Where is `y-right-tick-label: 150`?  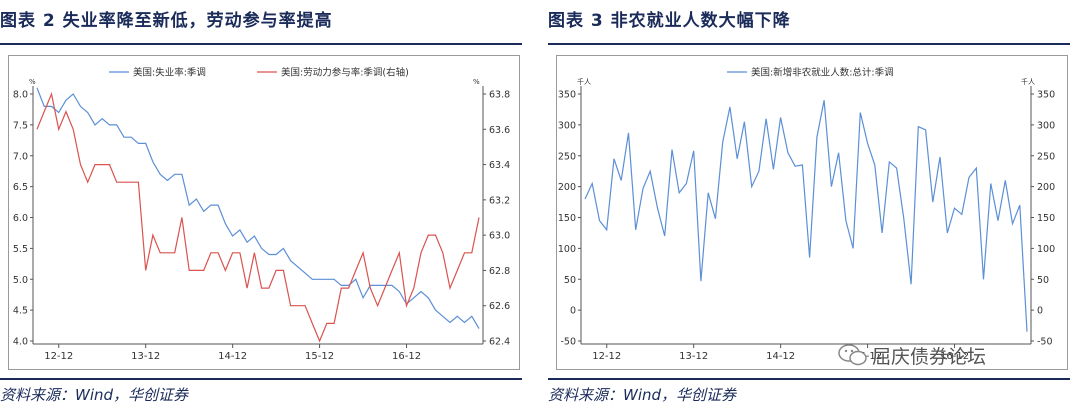
y-right-tick-label: 150 is located at coordinates (1046, 218).